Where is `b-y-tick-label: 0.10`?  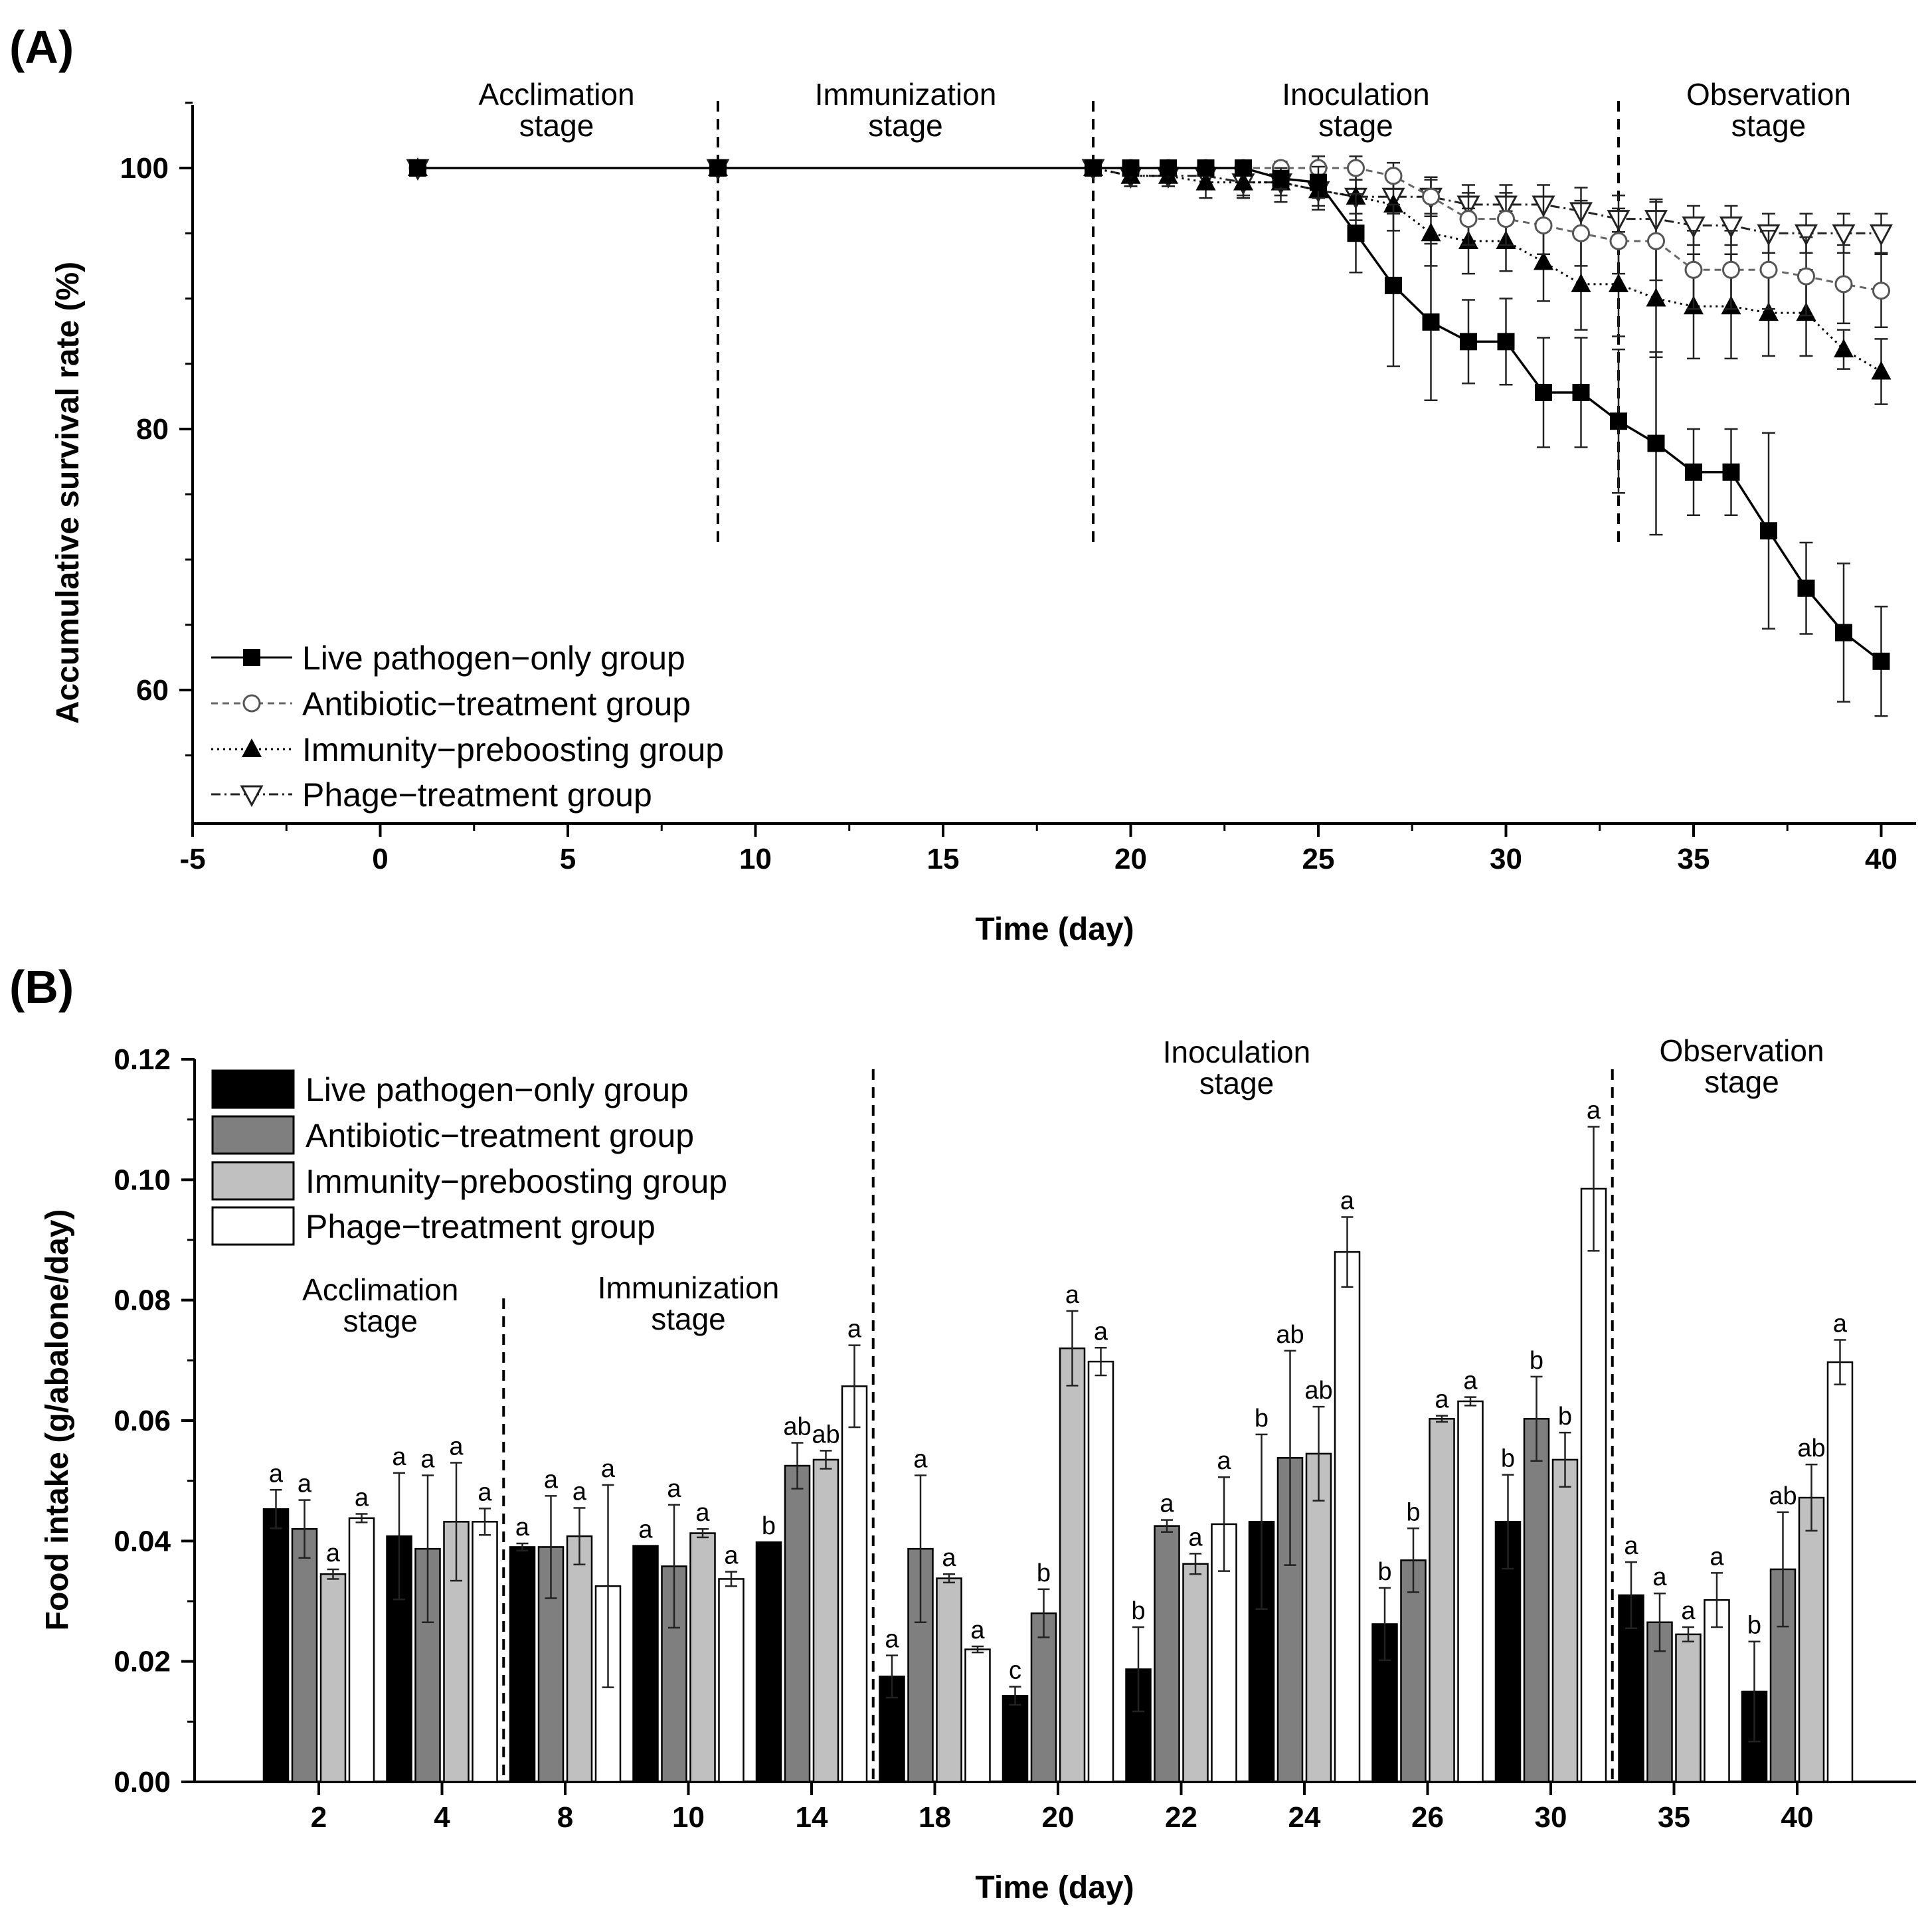
b-y-tick-label: 0.10 is located at coordinates (142, 1180).